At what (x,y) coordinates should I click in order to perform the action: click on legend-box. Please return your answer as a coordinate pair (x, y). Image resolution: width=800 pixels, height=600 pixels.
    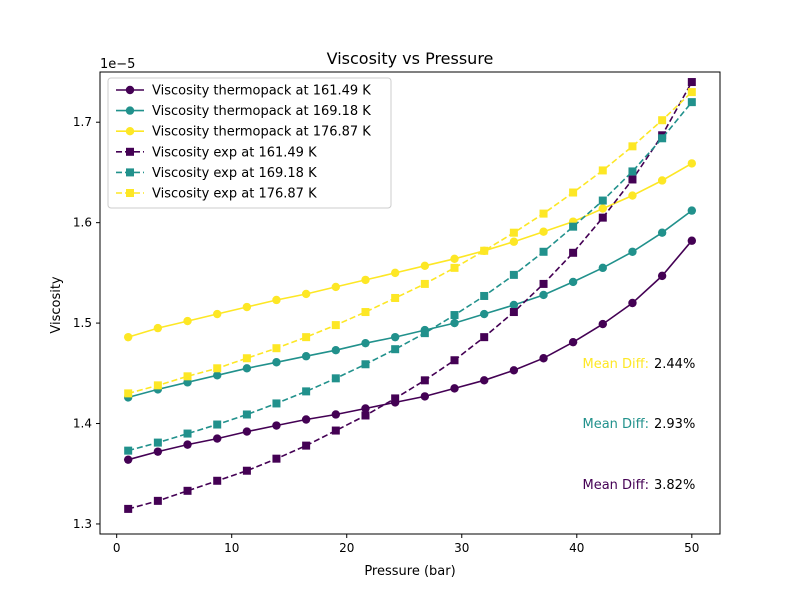
    Looking at the image, I should click on (249, 143).